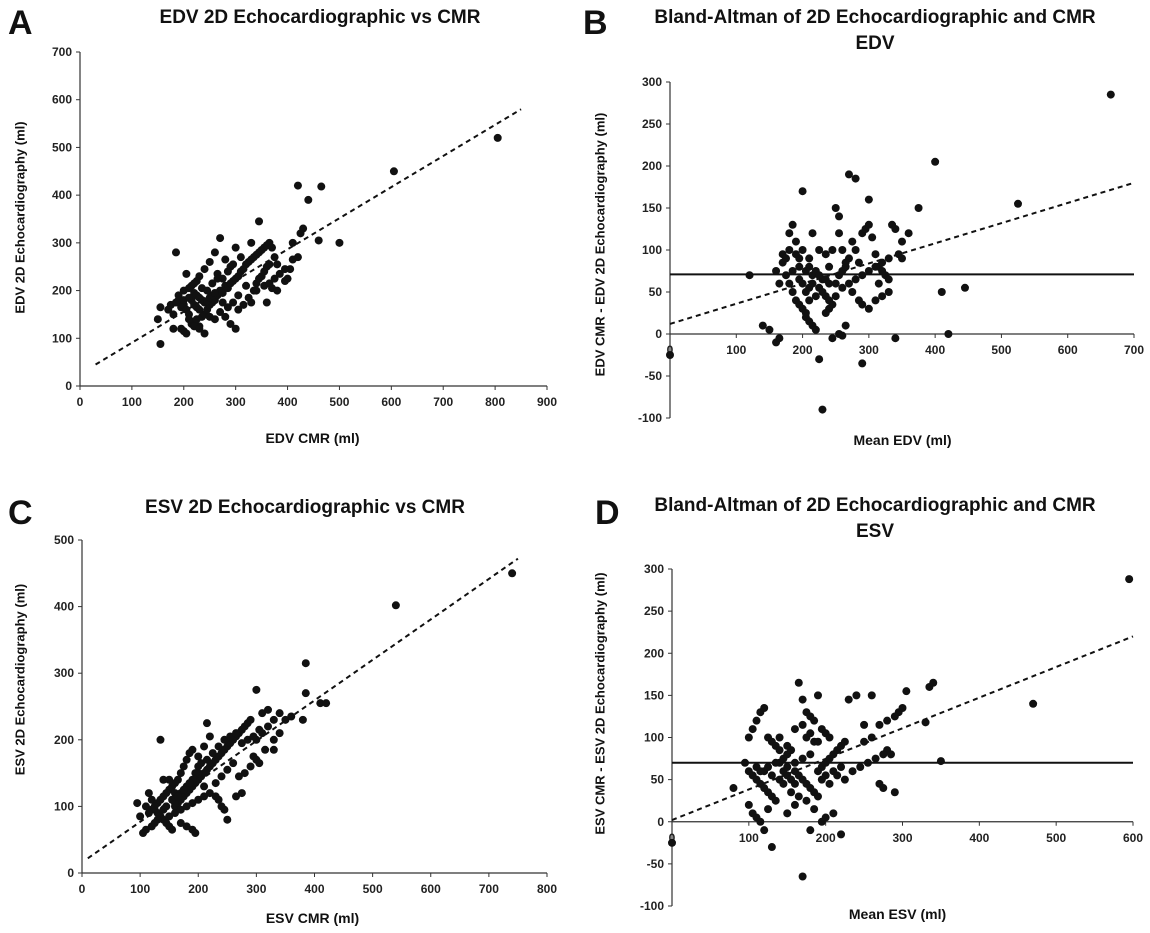 The image size is (1150, 933). I want to click on y-axis-label: EDV CMR - EDV 2D Echocardiography (ml), so click(600, 244).